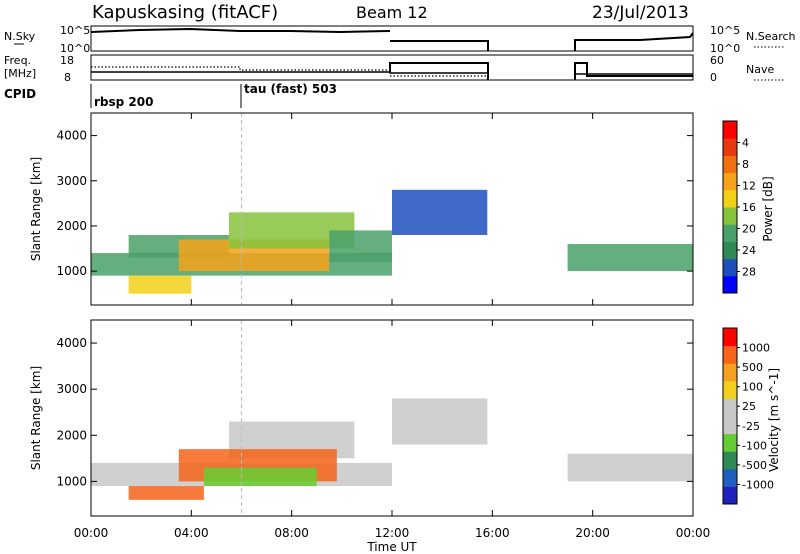  I want to click on power-colorbar-tick-label-3: 16, so click(749, 207).